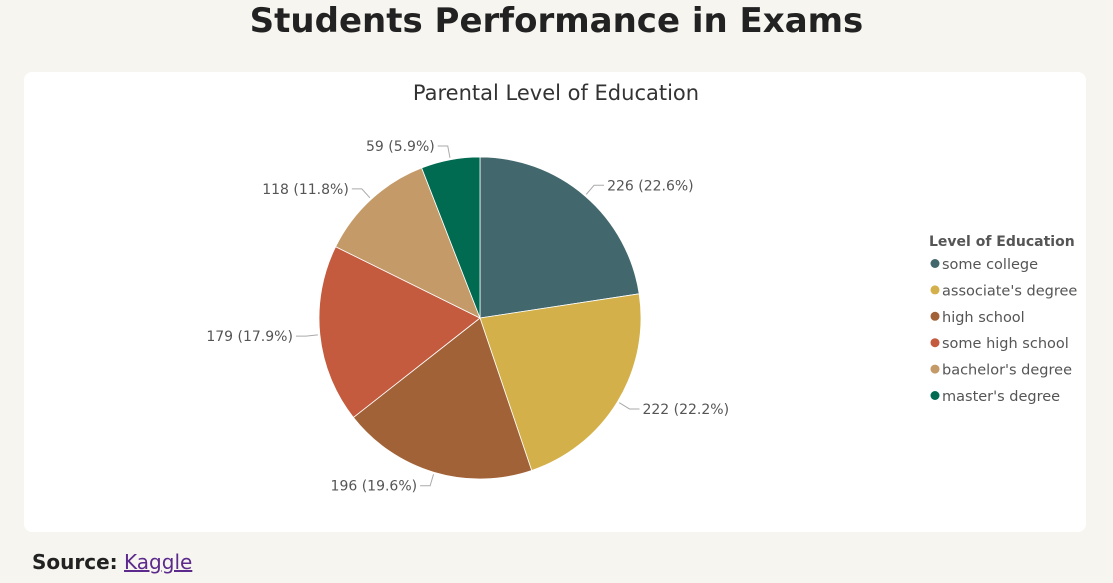 This screenshot has height=583, width=1113. What do you see at coordinates (1002, 242) in the screenshot?
I see `legend-title: Level of Education` at bounding box center [1002, 242].